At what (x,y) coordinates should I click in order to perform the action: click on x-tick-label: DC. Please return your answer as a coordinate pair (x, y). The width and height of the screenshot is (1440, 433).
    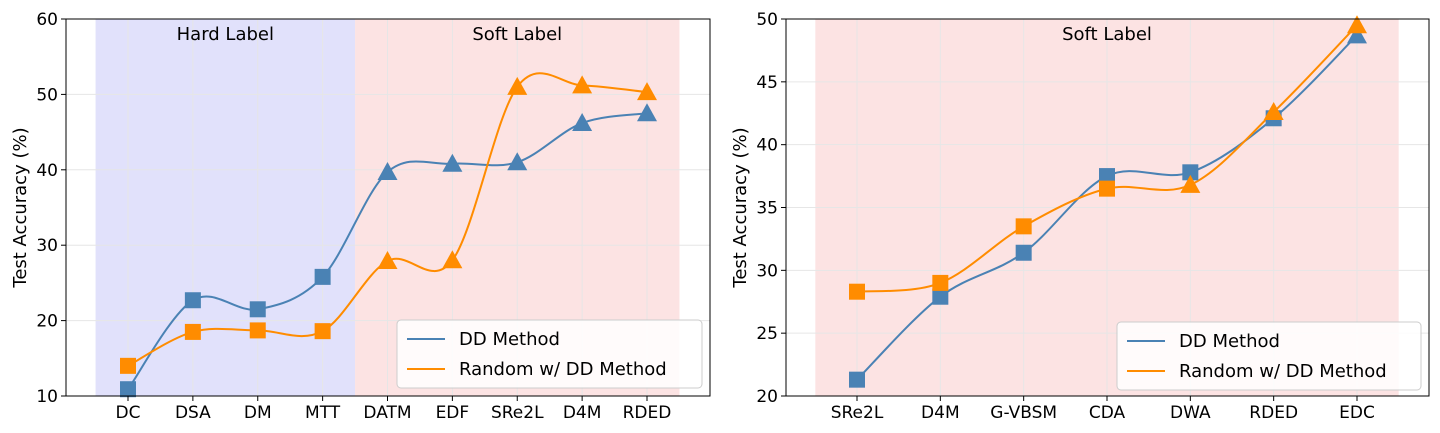
    Looking at the image, I should click on (128, 413).